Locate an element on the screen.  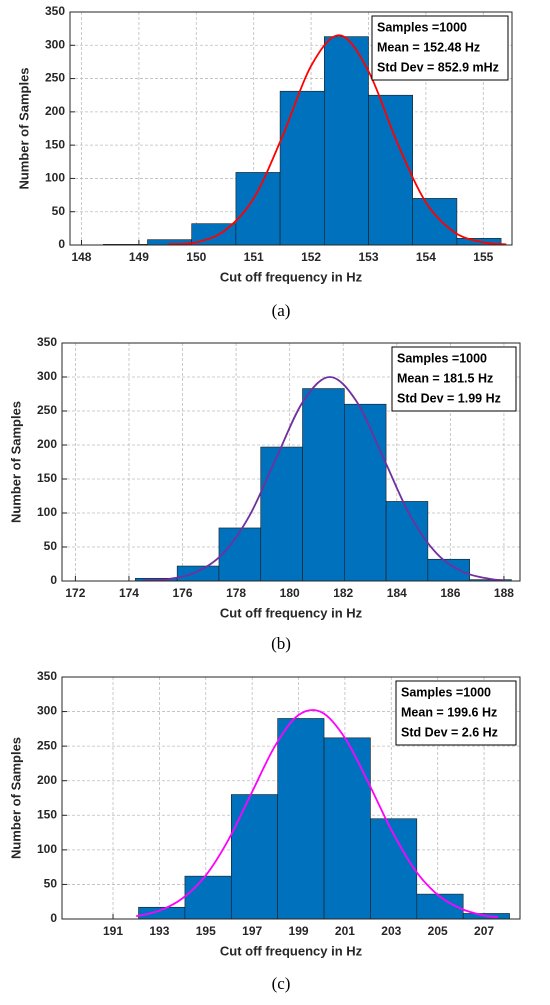
x-tick-label: 186 is located at coordinates (450, 593).